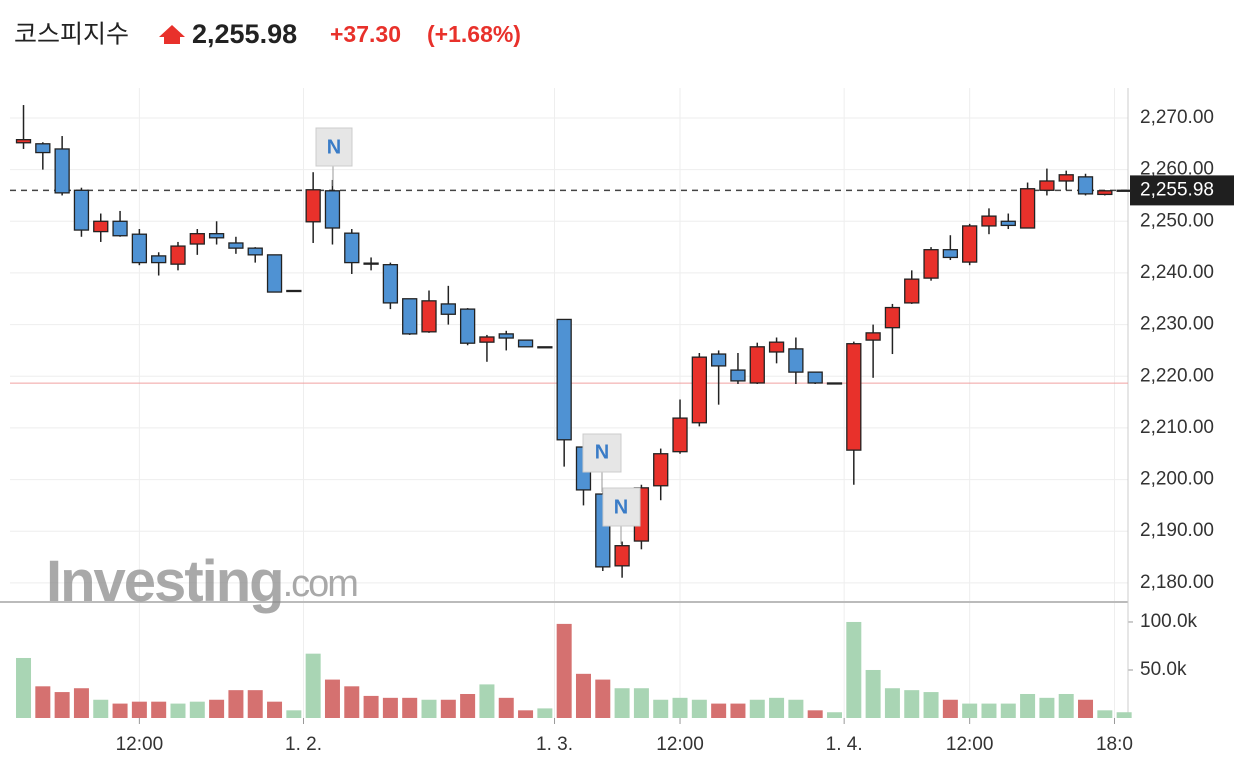  What do you see at coordinates (320, 584) in the screenshot?
I see `watermark-suffix: .com` at bounding box center [320, 584].